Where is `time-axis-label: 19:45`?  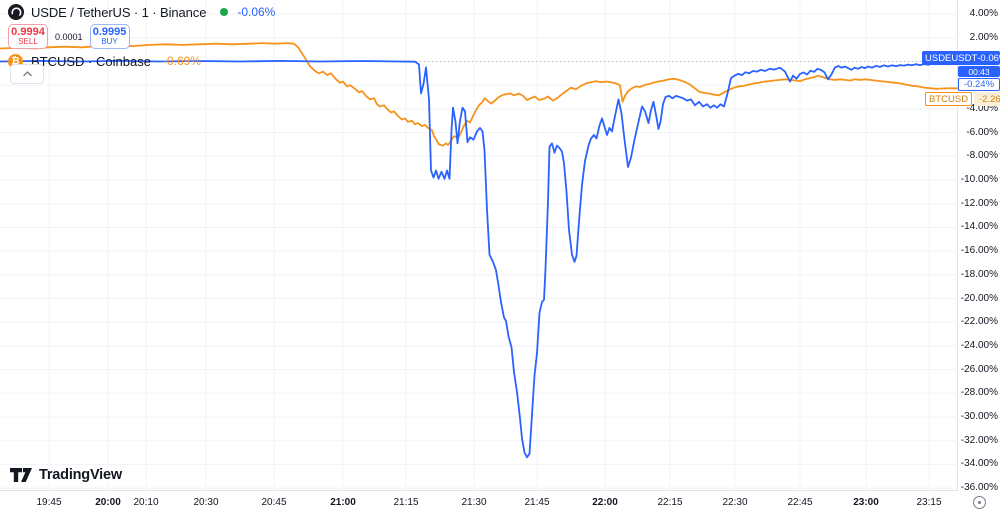
time-axis-label: 19:45 is located at coordinates (49, 502).